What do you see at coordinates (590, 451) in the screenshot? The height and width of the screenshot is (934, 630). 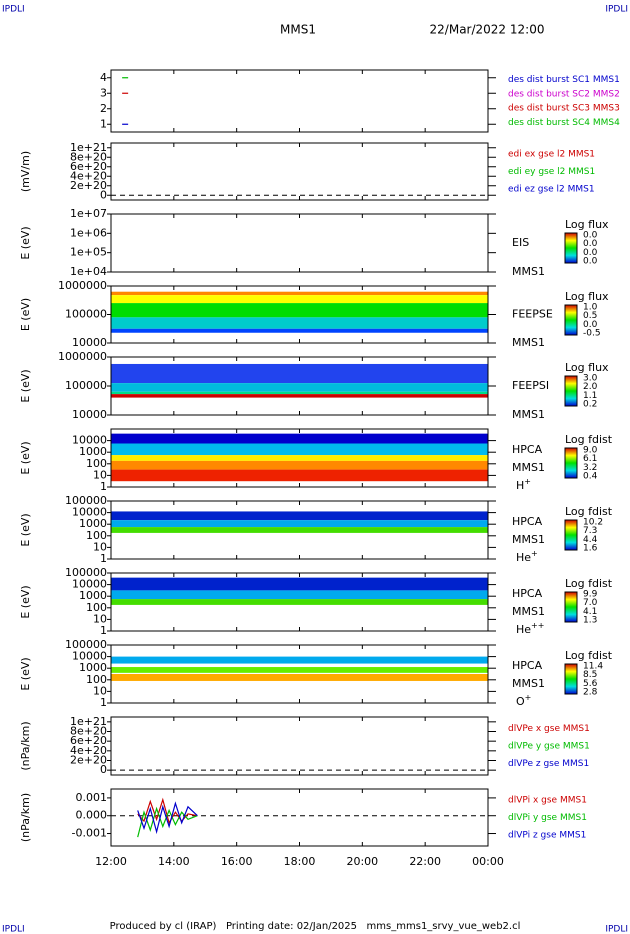 I see `colorbar-label: 9.0` at bounding box center [590, 451].